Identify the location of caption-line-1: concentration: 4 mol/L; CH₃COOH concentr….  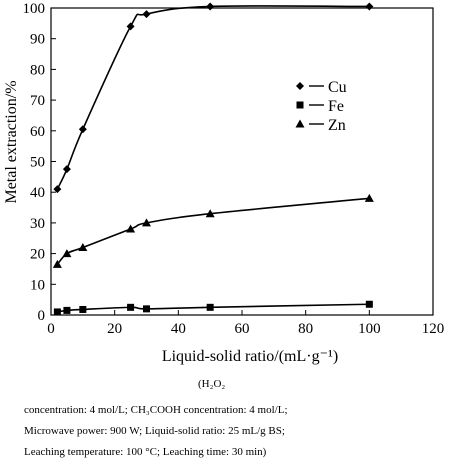
(156, 410).